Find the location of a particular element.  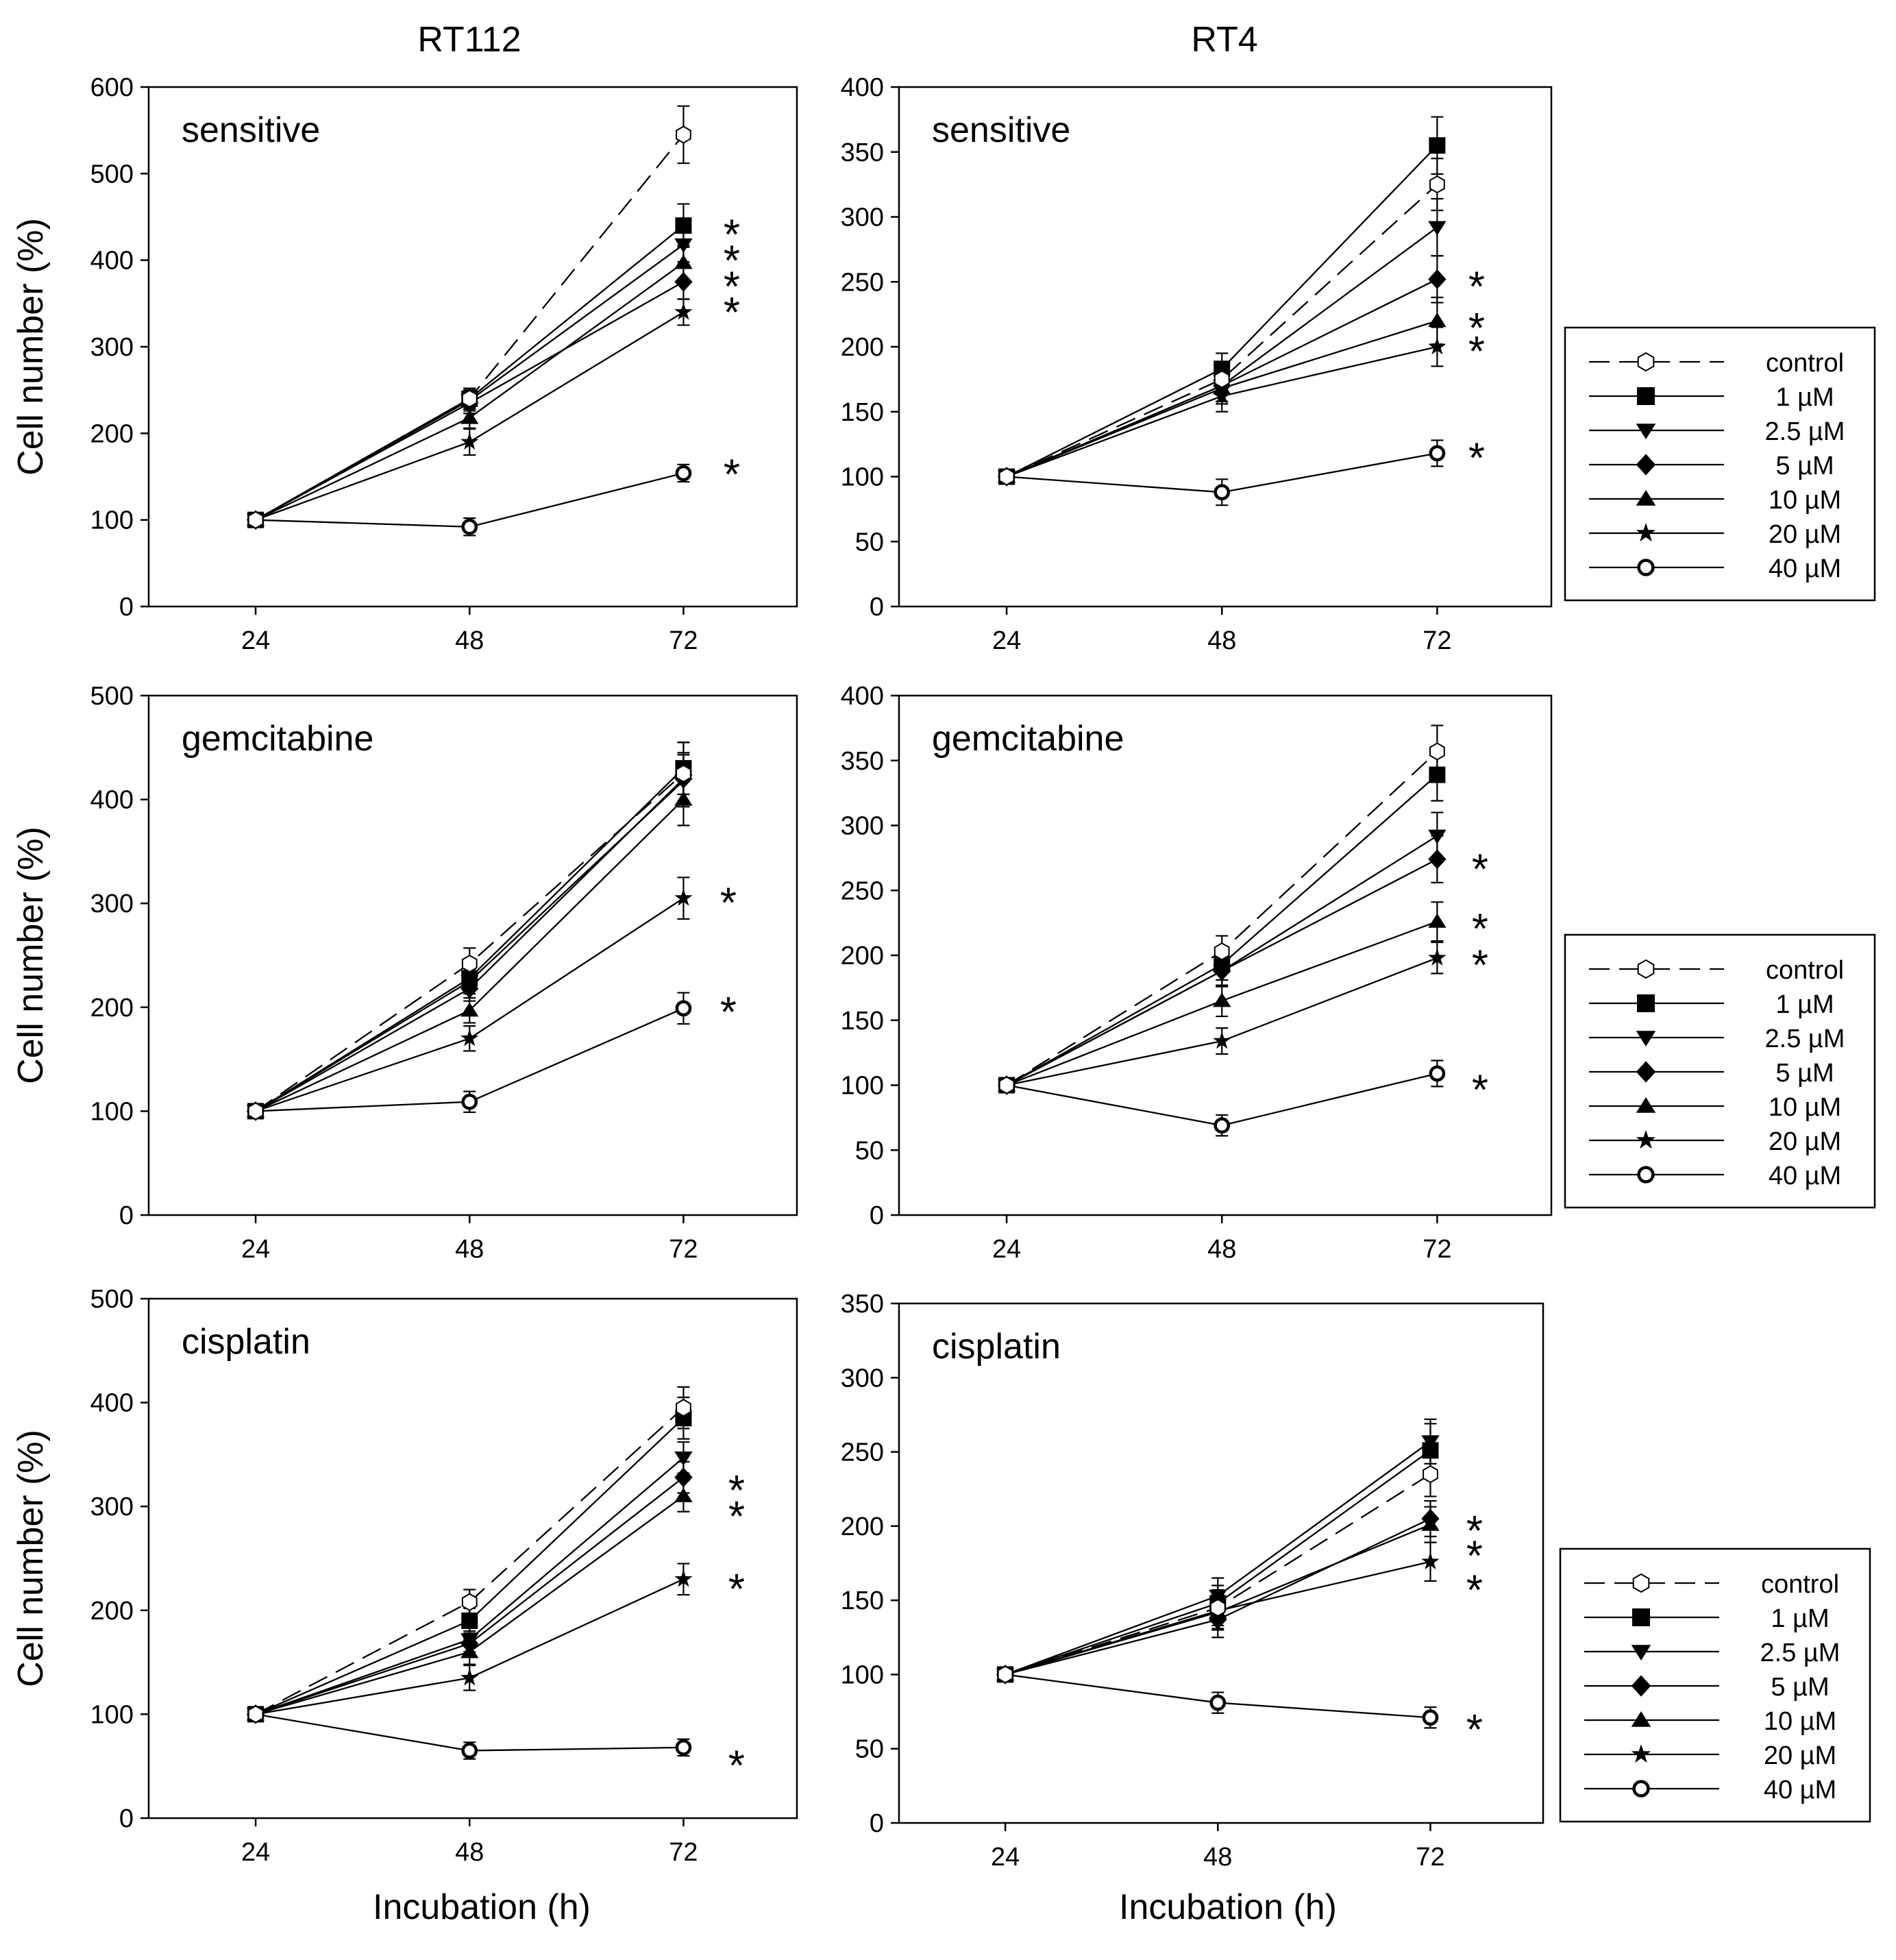

y-tick-label: 500 is located at coordinates (112, 174).